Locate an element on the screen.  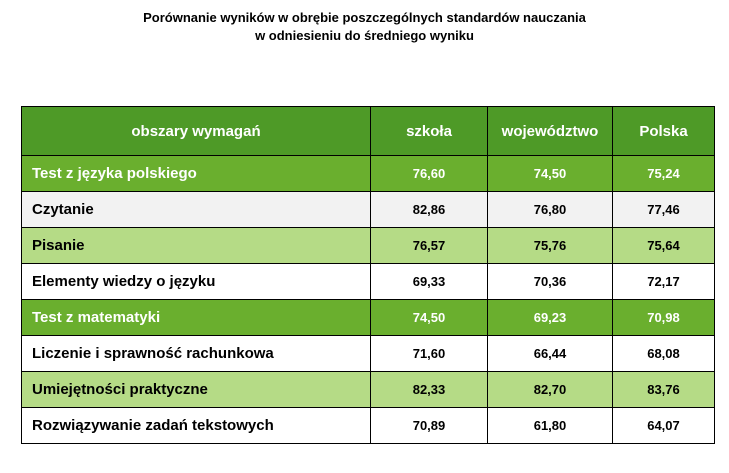
cell-szkola: 70,89 is located at coordinates (429, 425).